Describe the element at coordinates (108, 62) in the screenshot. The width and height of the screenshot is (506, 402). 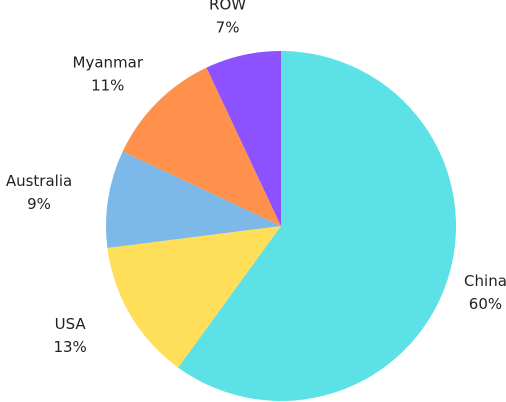
I see `slice-label: Myanmar` at that location.